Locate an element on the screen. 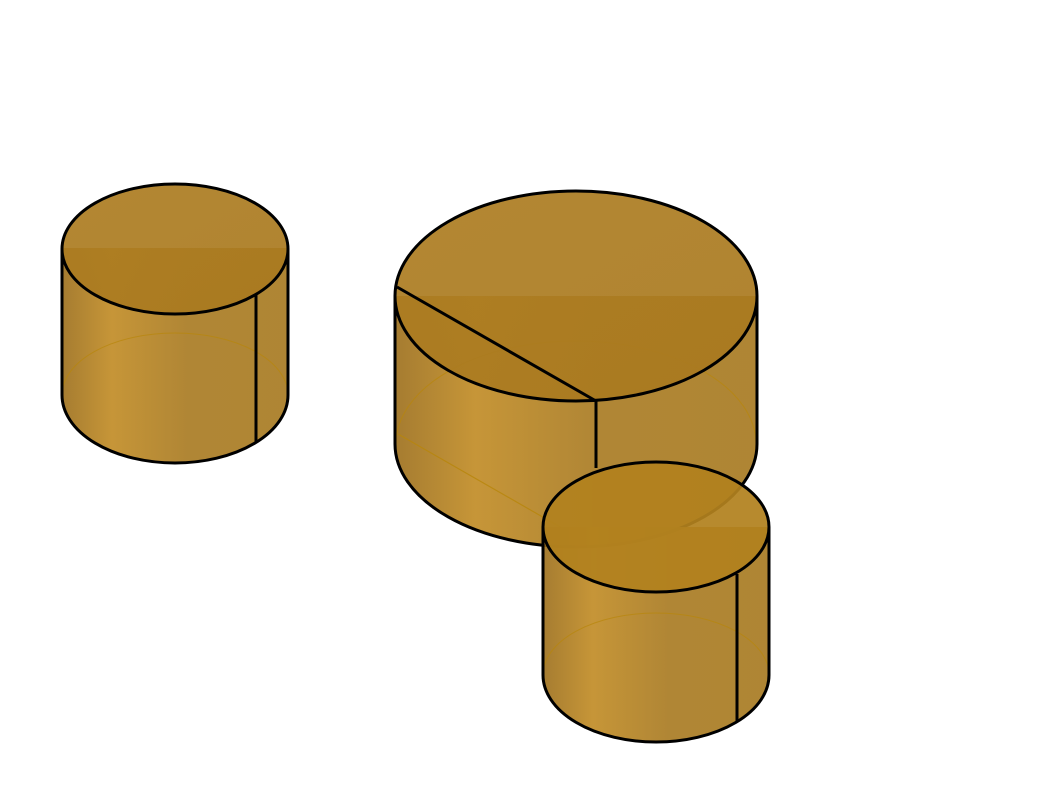  small-cylinder-left-hidden-bottom-edge is located at coordinates (175, 364).